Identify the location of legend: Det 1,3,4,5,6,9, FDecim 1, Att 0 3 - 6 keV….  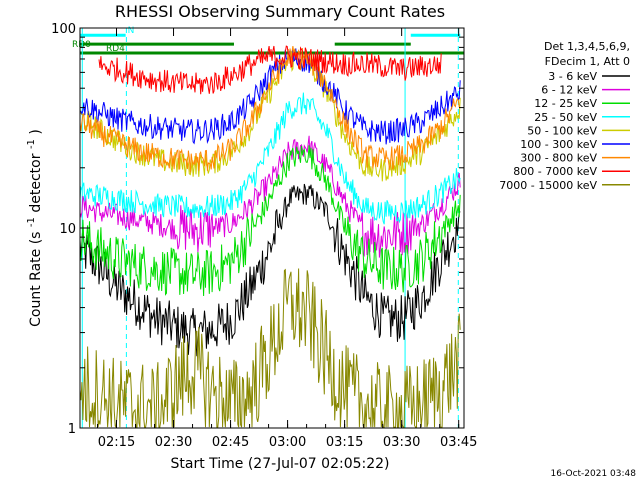
(564, 116).